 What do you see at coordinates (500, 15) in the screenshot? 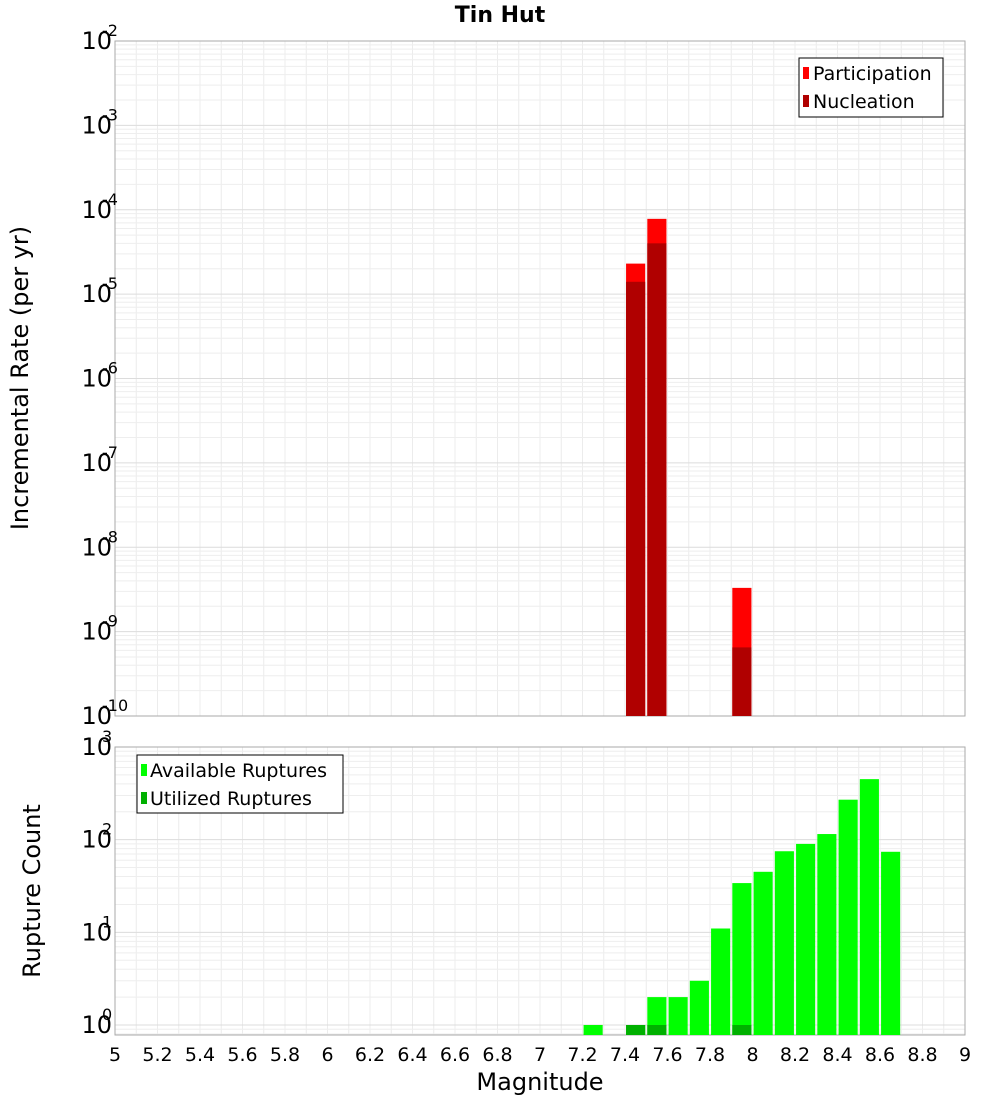
I see `chart-title: Tin Hut` at bounding box center [500, 15].